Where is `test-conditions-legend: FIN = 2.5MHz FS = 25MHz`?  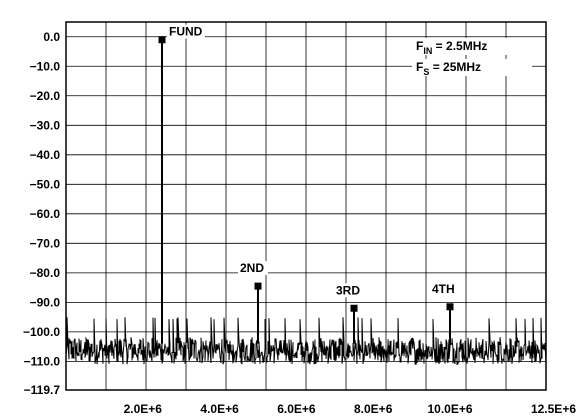 test-conditions-legend: FIN = 2.5MHz FS = 25MHz is located at coordinates (472, 57).